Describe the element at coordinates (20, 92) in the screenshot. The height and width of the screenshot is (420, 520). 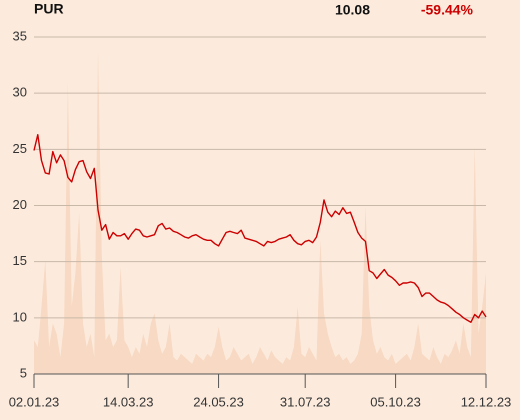
I see `y-tick-label: 30` at that location.